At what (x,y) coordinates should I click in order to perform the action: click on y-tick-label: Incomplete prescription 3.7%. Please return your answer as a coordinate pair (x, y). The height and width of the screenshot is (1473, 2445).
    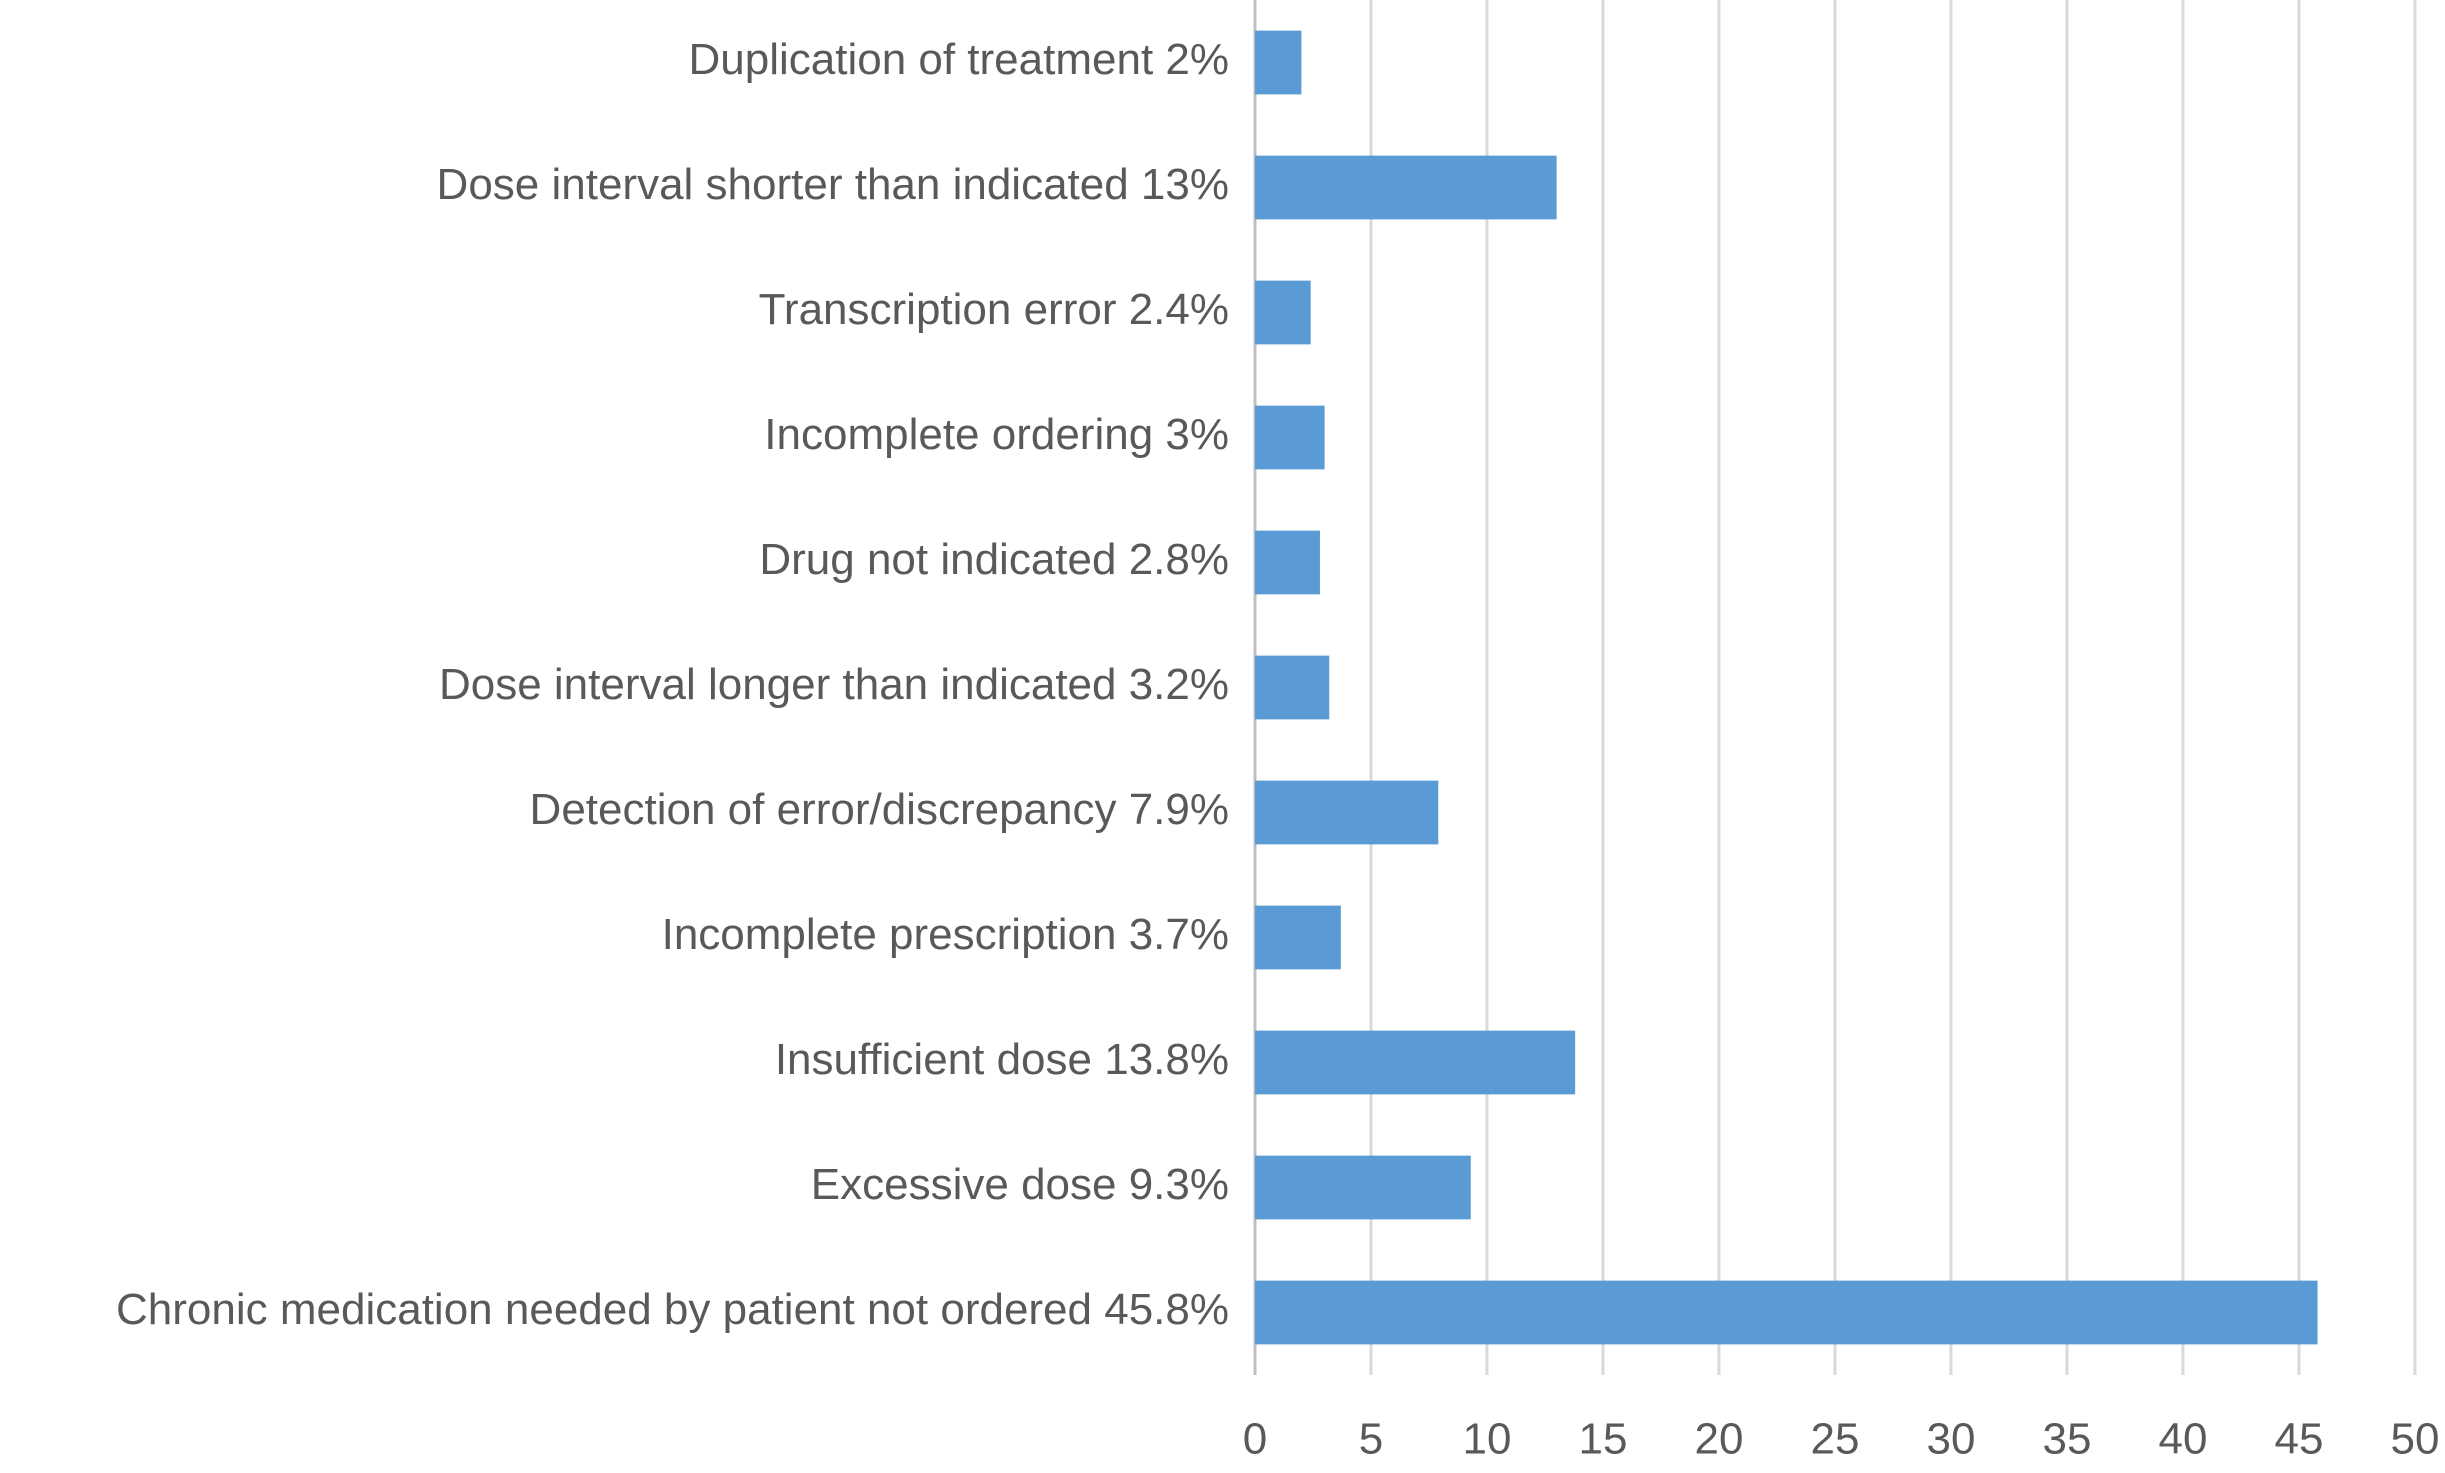
    Looking at the image, I should click on (945, 934).